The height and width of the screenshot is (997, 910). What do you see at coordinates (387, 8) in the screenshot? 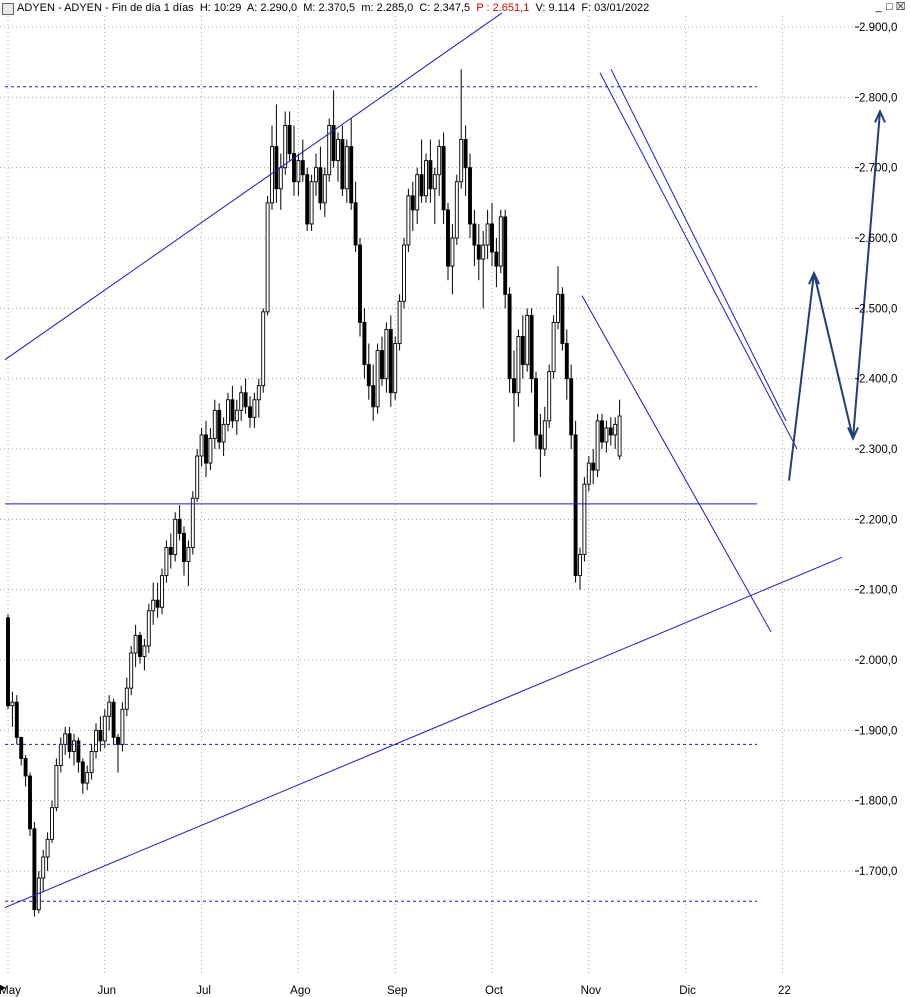
I see `header-min: m: 2.285,0` at bounding box center [387, 8].